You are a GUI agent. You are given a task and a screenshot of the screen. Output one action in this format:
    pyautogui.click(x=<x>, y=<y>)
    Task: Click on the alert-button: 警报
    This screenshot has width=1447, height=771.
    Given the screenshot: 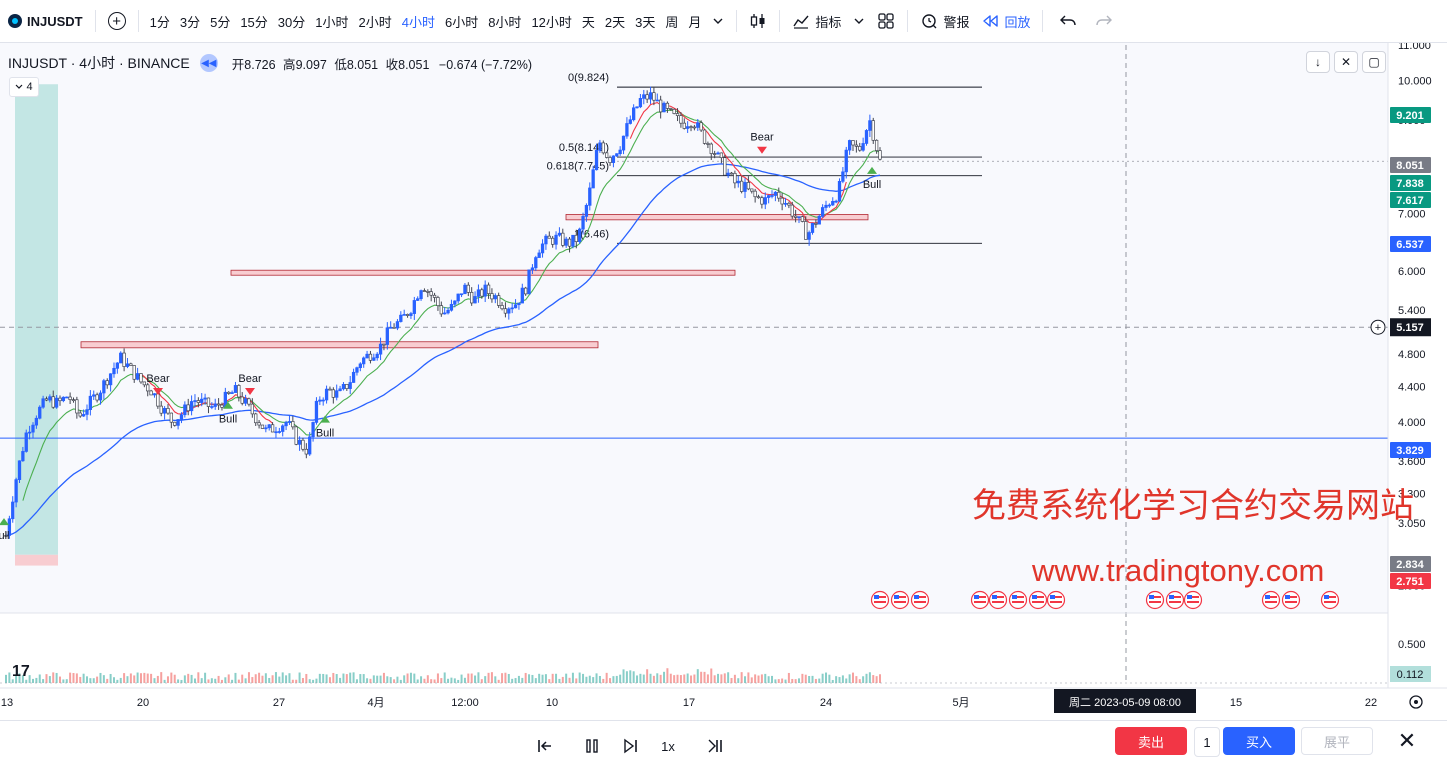 What is the action you would take?
    pyautogui.click(x=944, y=21)
    